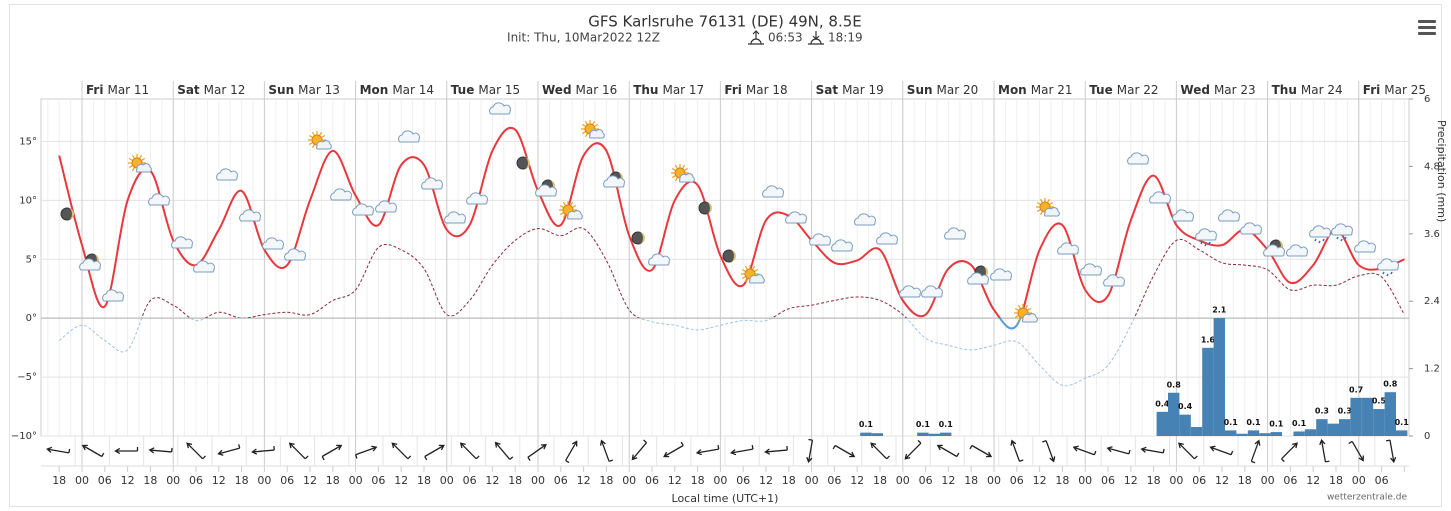 The width and height of the screenshot is (1451, 511). I want to click on line-below-zero, so click(596, 352).